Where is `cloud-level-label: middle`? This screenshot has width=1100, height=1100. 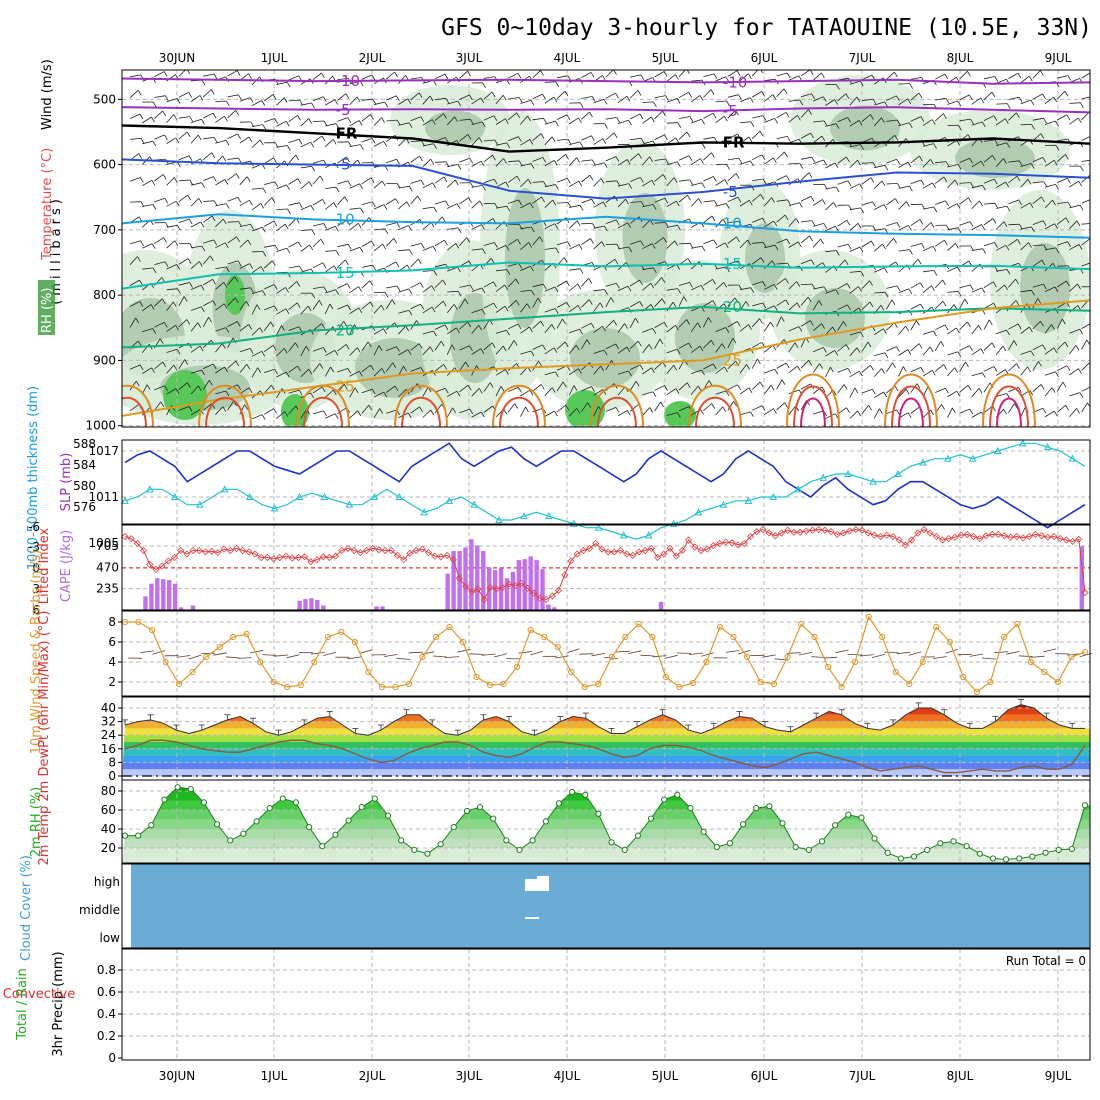 cloud-level-label: middle is located at coordinates (99, 910).